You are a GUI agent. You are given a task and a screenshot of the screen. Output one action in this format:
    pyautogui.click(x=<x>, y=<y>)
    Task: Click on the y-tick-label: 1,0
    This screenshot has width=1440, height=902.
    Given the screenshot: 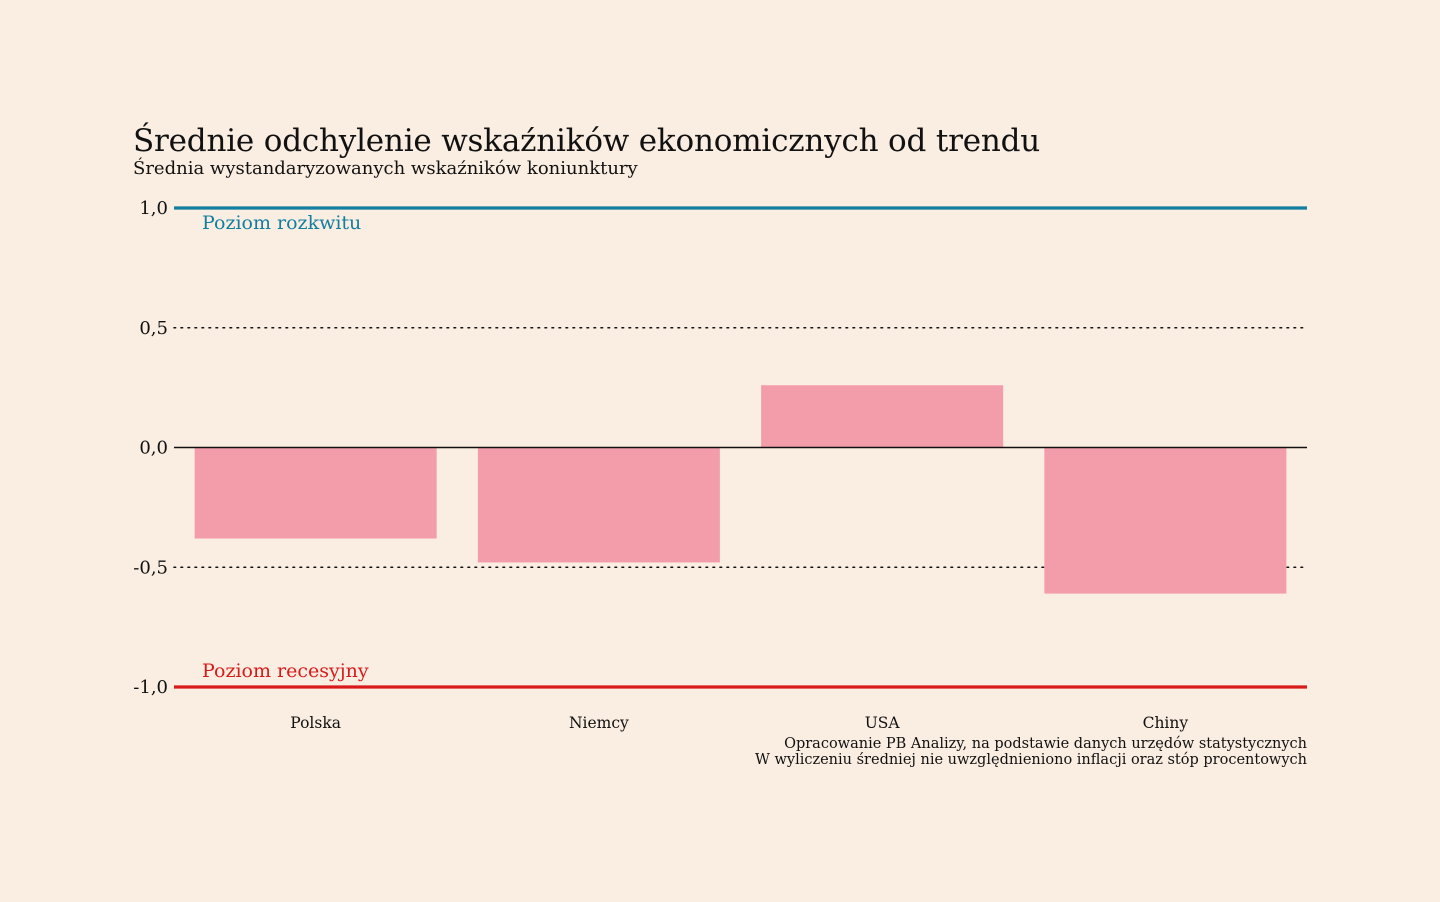 What is the action you would take?
    pyautogui.click(x=153, y=208)
    